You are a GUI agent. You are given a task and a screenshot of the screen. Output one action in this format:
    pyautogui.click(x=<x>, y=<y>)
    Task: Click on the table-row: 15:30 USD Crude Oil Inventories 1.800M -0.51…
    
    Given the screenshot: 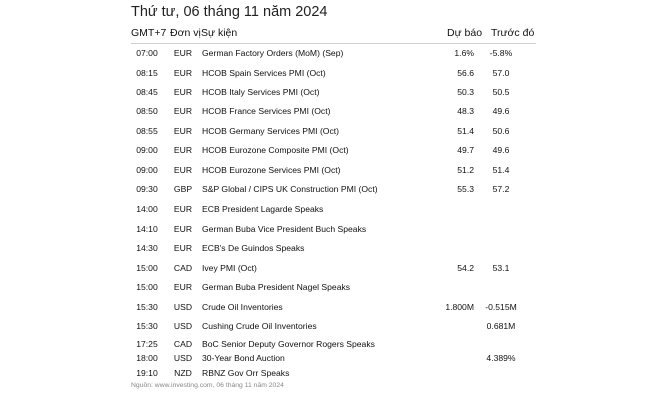 What is the action you would take?
    pyautogui.click(x=333, y=307)
    